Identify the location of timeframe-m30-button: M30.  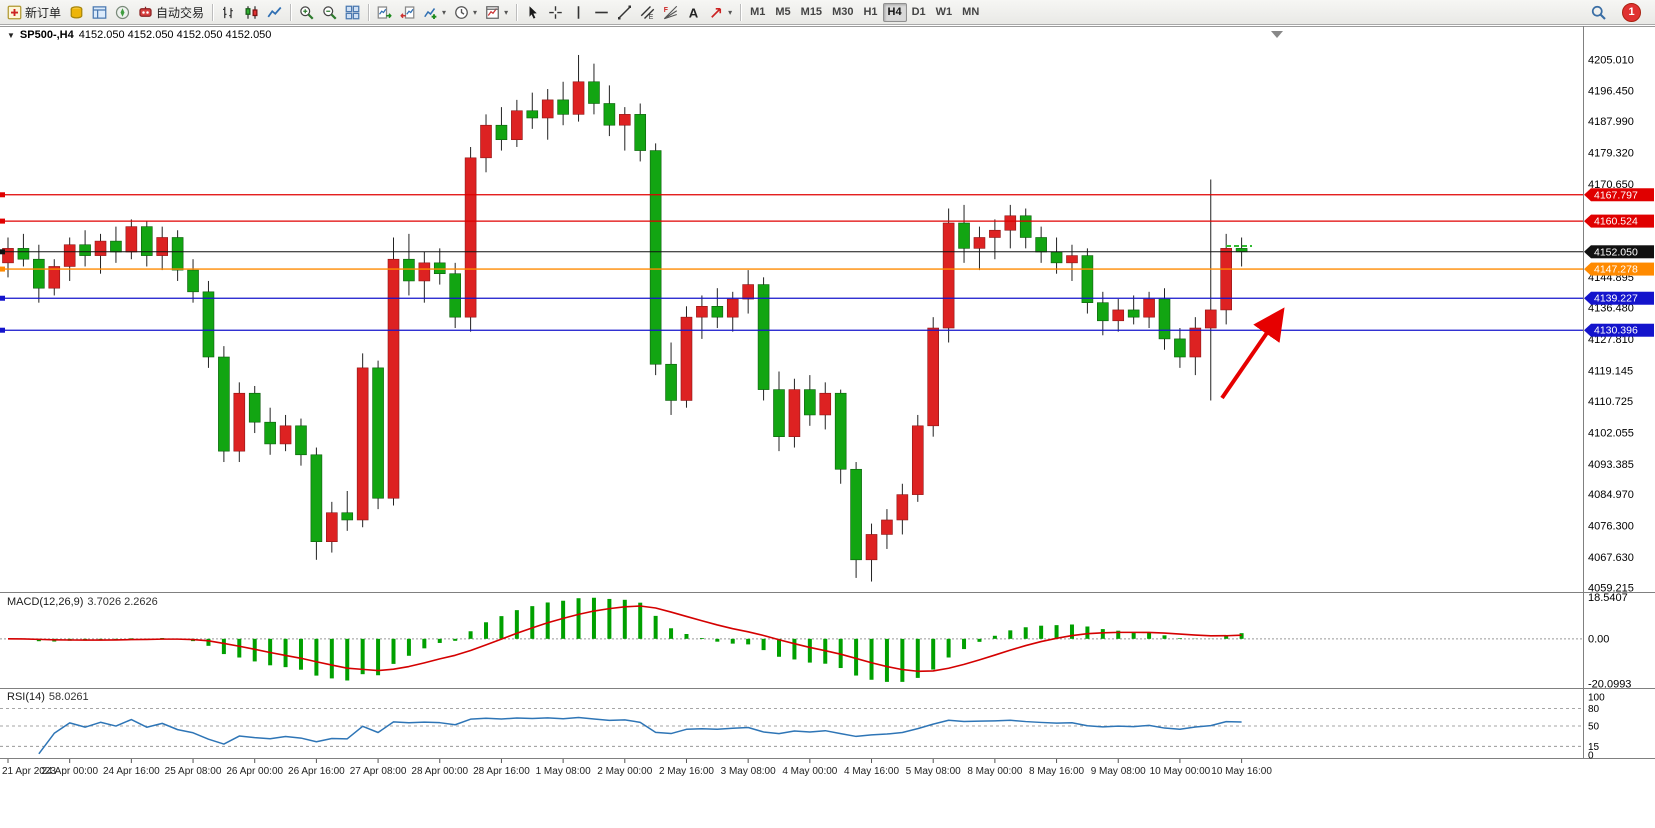
(842, 12).